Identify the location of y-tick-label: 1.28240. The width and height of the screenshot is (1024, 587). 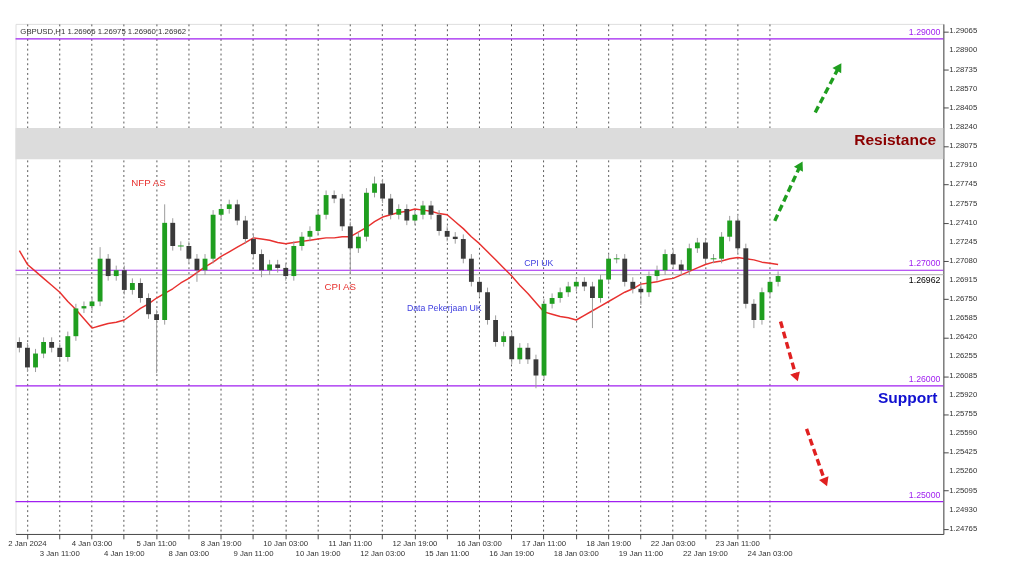
(963, 126).